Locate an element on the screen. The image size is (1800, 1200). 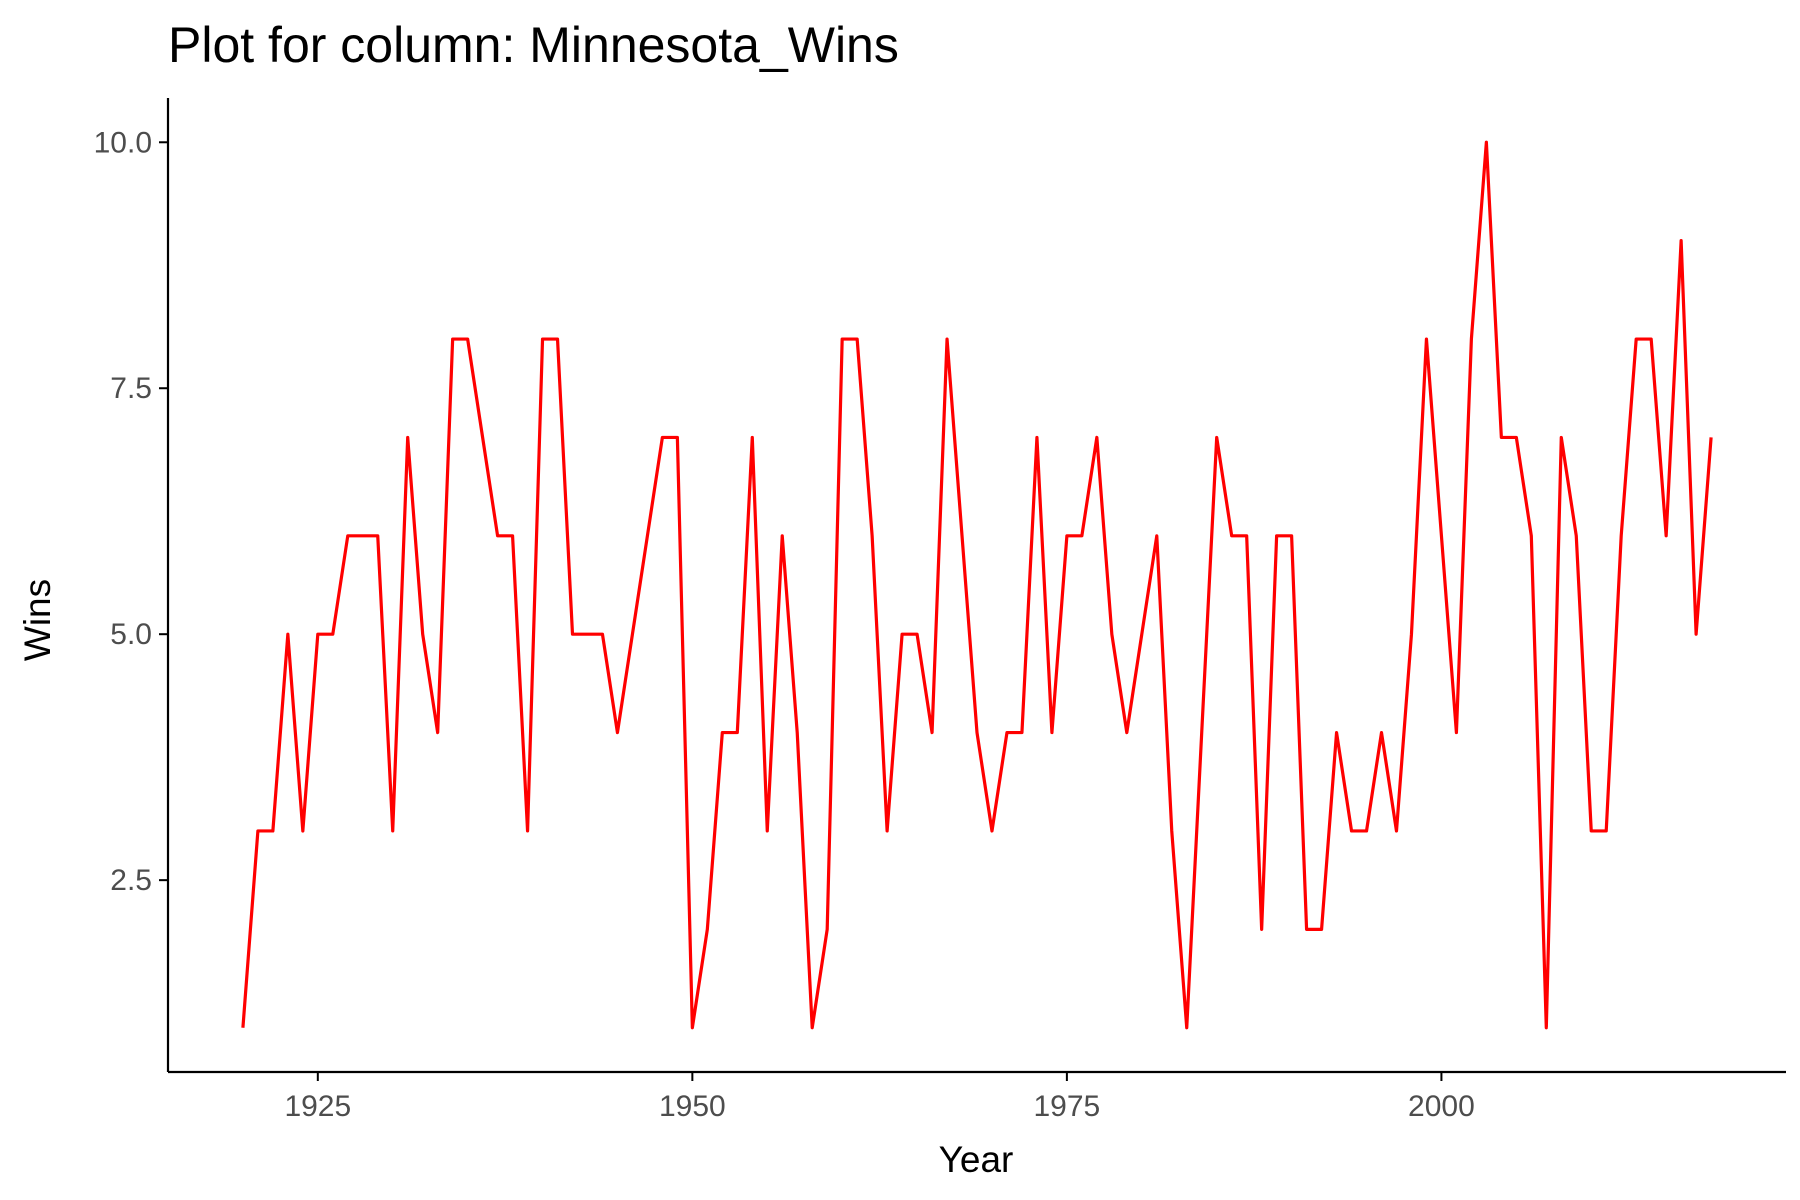
x-tick-label: 1975 is located at coordinates (1067, 1106).